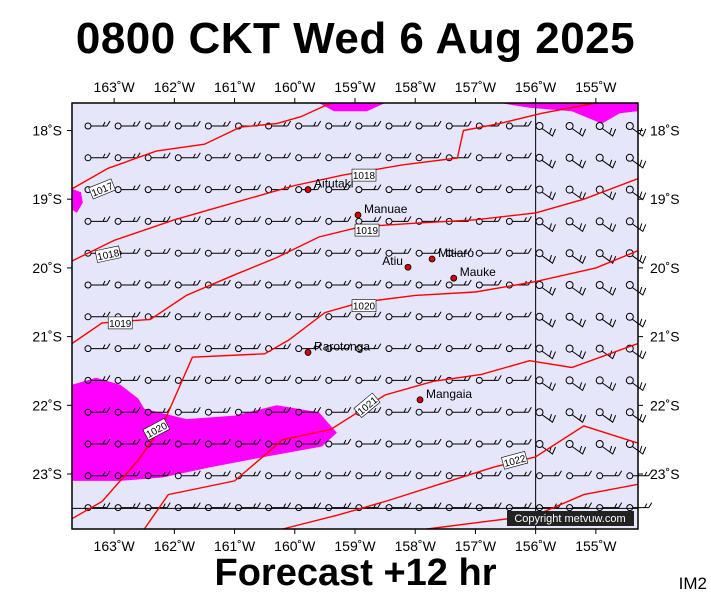 Image resolution: width=711 pixels, height=600 pixels. Describe the element at coordinates (416, 87) in the screenshot. I see `lon-tick-label-top: 158˚W` at that location.